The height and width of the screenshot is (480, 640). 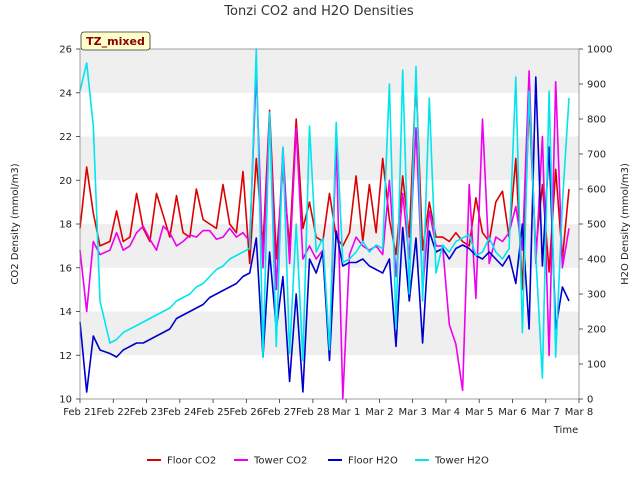 What do you see at coordinates (80, 412) in the screenshot?
I see `x-tick-label: Feb 21` at bounding box center [80, 412].